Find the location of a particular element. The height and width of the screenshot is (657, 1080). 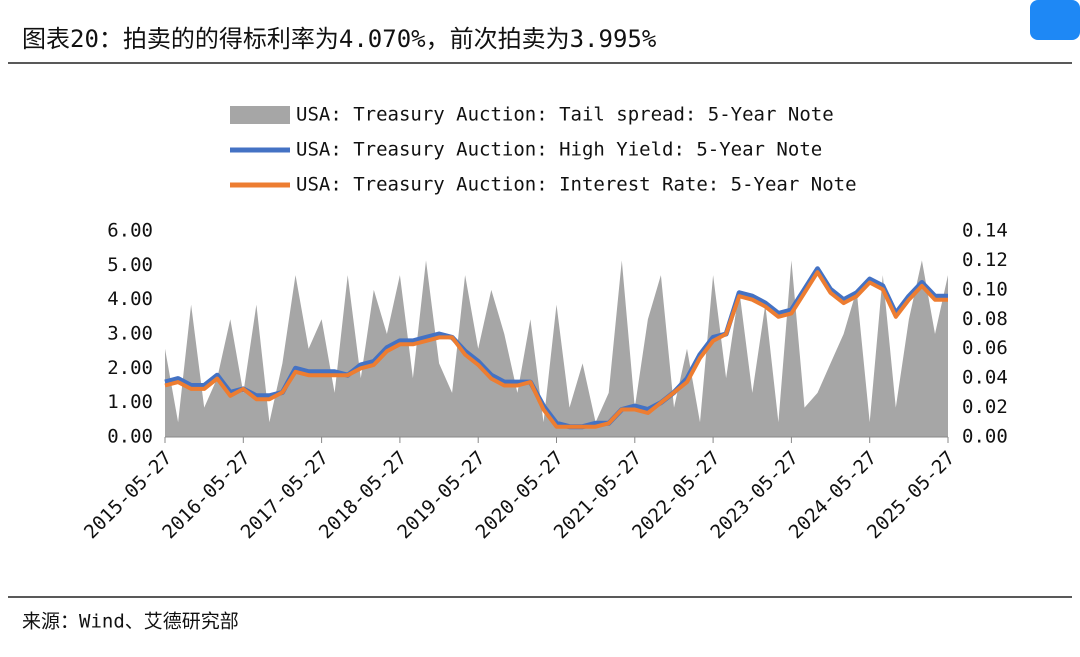

y2-tick-label: 0.08 is located at coordinates (985, 319).